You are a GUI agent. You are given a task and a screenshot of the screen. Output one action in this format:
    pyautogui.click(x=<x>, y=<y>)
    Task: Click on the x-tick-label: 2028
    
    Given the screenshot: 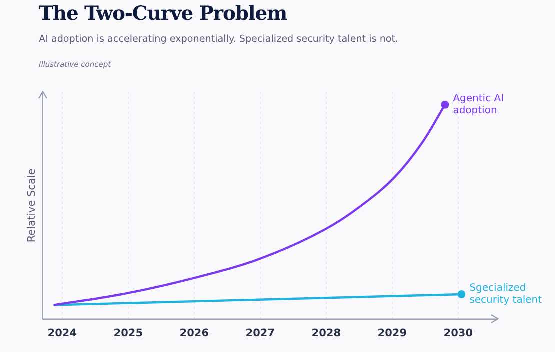 What is the action you would take?
    pyautogui.click(x=327, y=333)
    